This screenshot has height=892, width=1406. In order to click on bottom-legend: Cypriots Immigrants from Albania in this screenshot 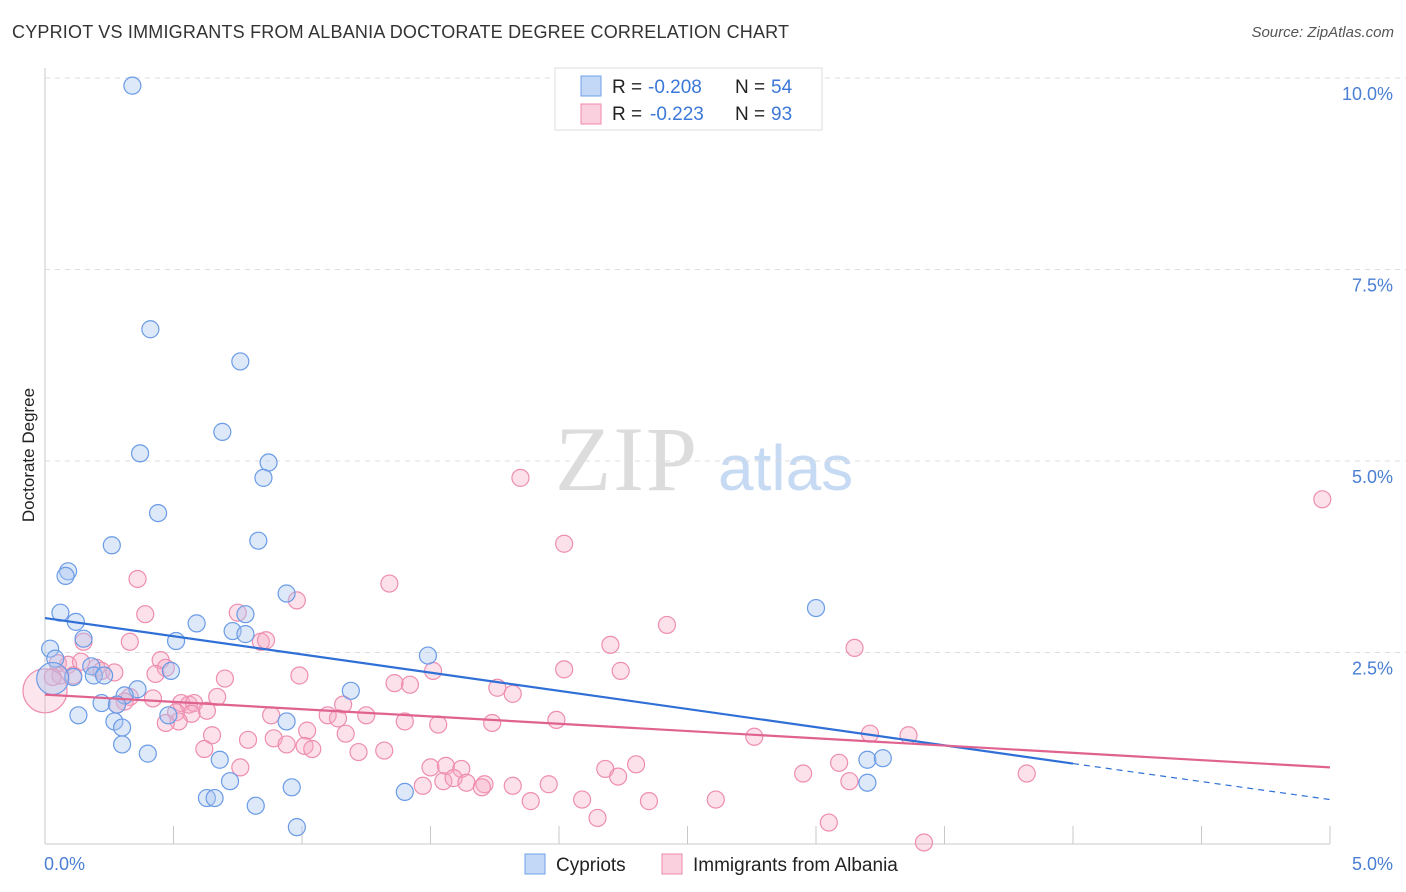, I will do `click(711, 864)`.